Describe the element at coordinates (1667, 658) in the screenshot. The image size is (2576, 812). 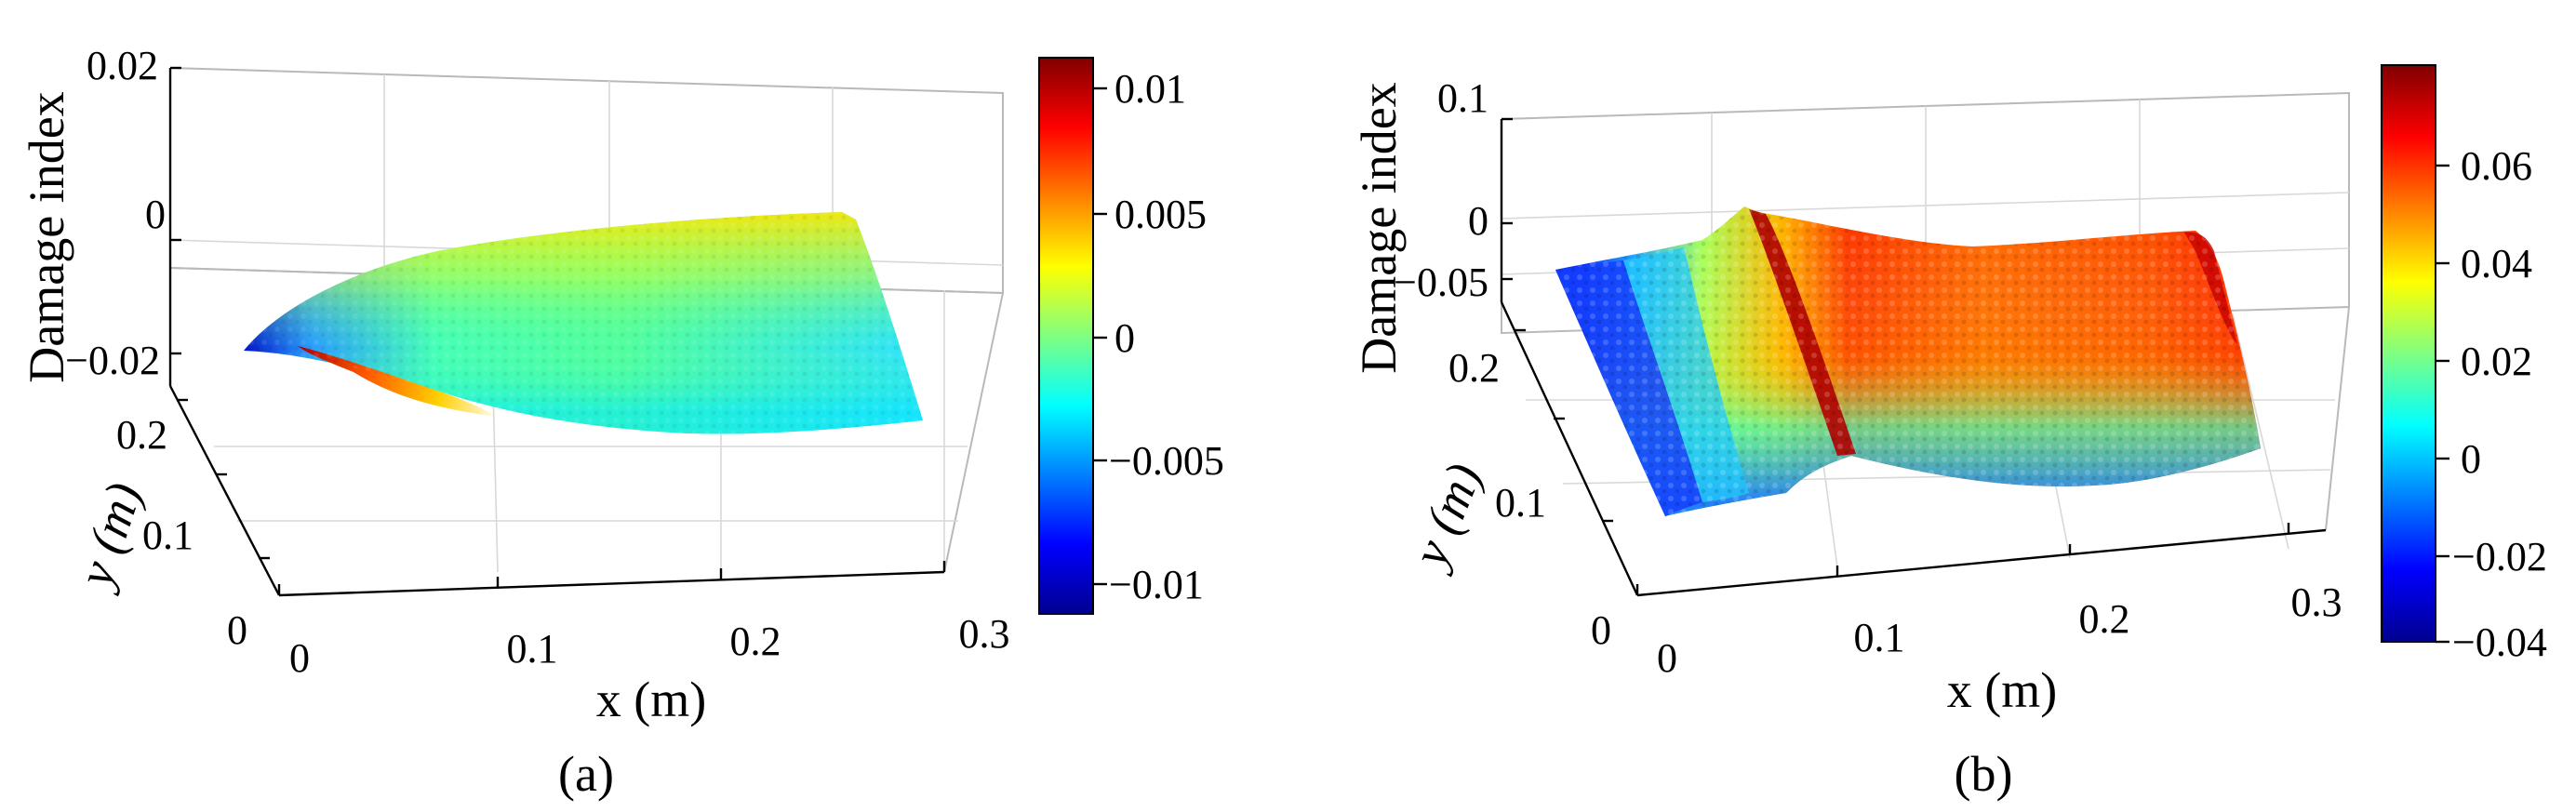
I see `x-tick-b-0: 0` at that location.